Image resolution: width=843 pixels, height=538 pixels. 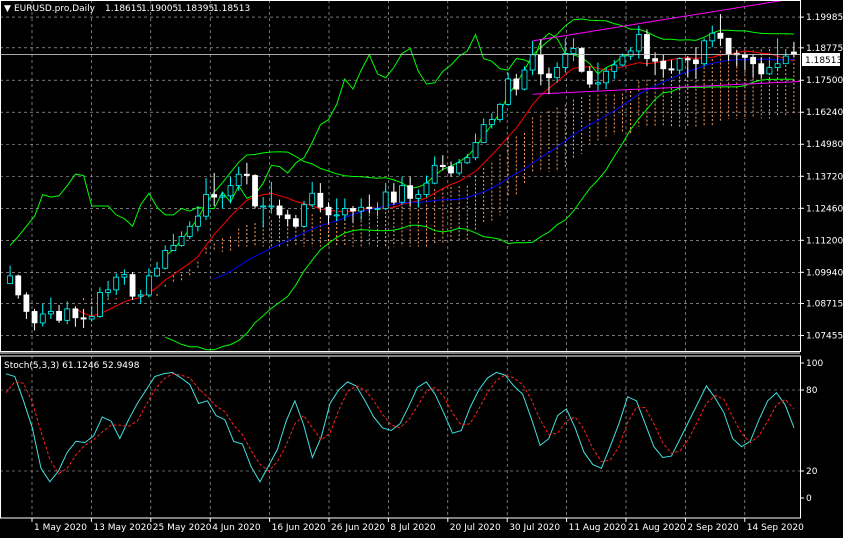 I want to click on time-tick-label: 4 Jun 2020, so click(x=236, y=528).